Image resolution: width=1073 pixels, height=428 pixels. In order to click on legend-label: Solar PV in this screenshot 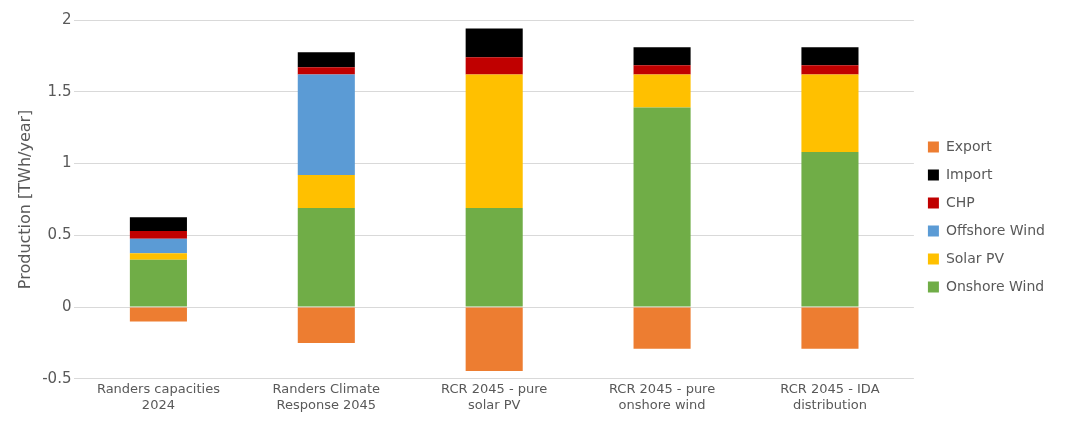, I will do `click(975, 257)`.